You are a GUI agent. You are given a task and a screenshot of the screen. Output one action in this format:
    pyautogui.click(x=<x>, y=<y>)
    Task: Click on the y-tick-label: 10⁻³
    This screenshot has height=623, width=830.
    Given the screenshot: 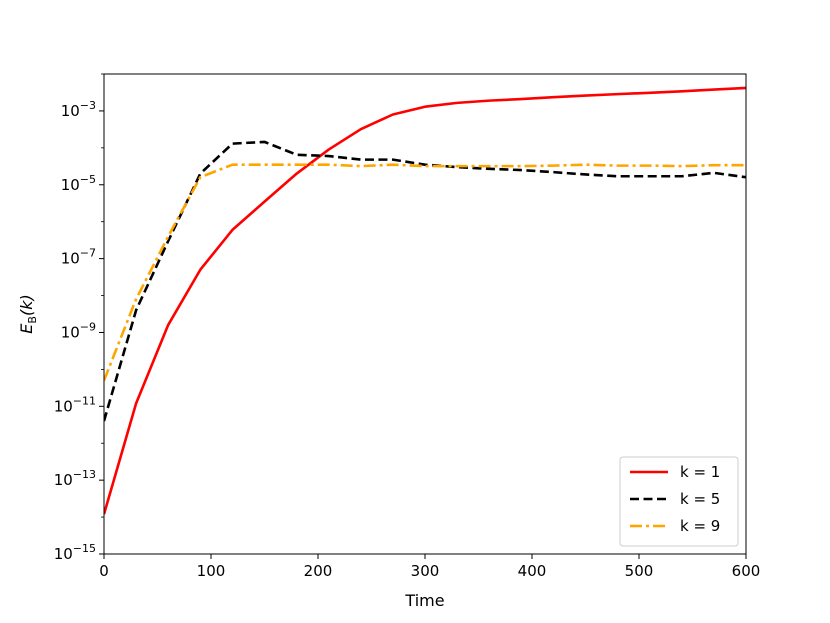 What is the action you would take?
    pyautogui.click(x=78, y=109)
    